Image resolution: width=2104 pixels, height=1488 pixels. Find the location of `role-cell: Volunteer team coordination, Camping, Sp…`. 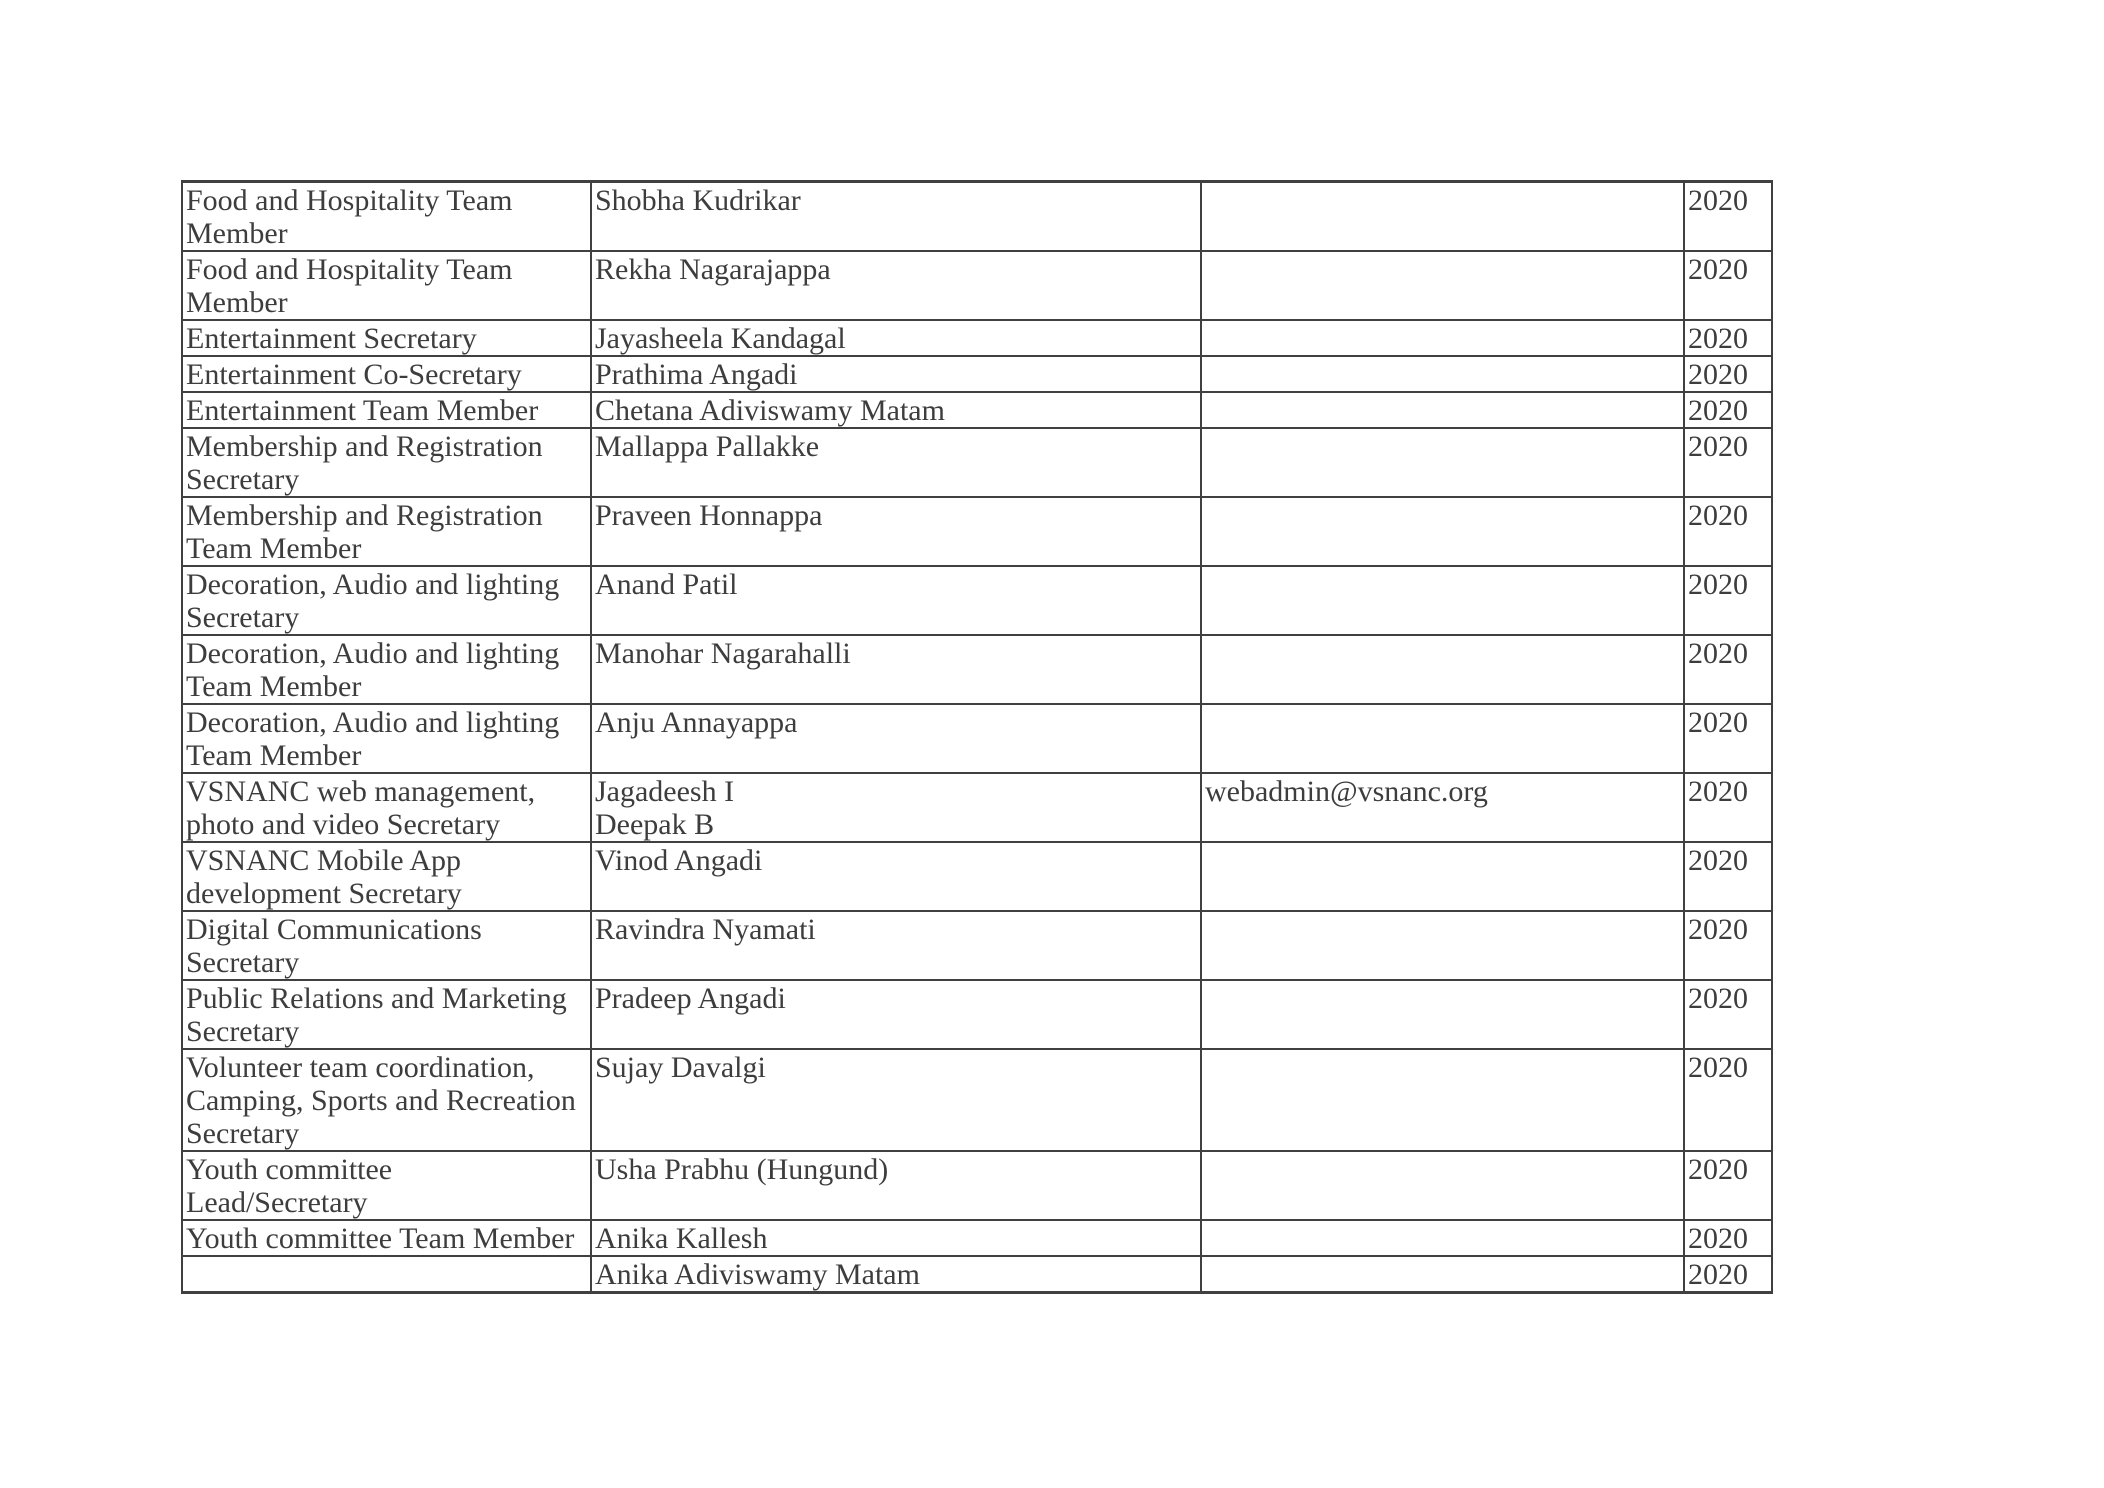

role-cell: Volunteer team coordination, Camping, Sp… is located at coordinates (386, 1100).